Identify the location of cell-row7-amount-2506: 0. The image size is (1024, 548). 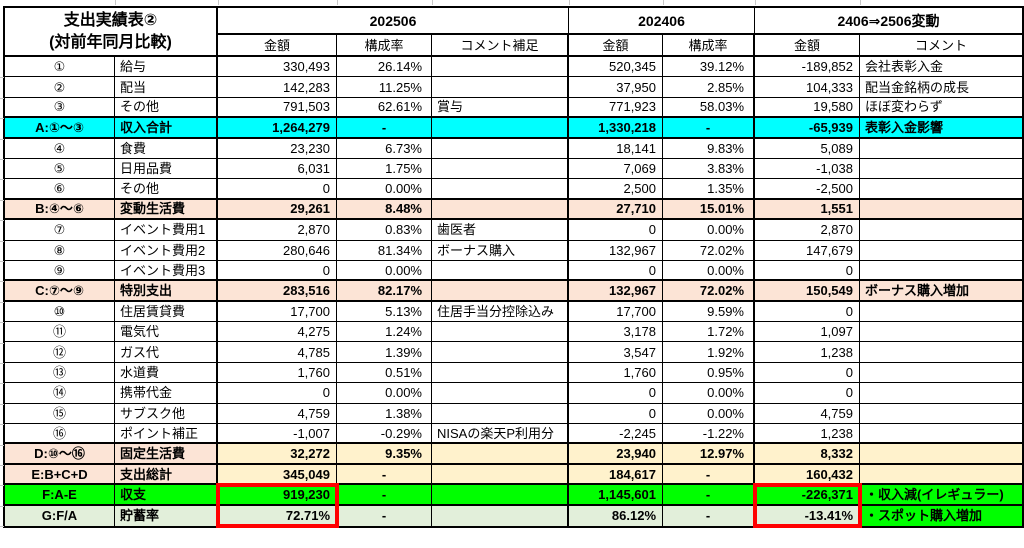
(277, 189).